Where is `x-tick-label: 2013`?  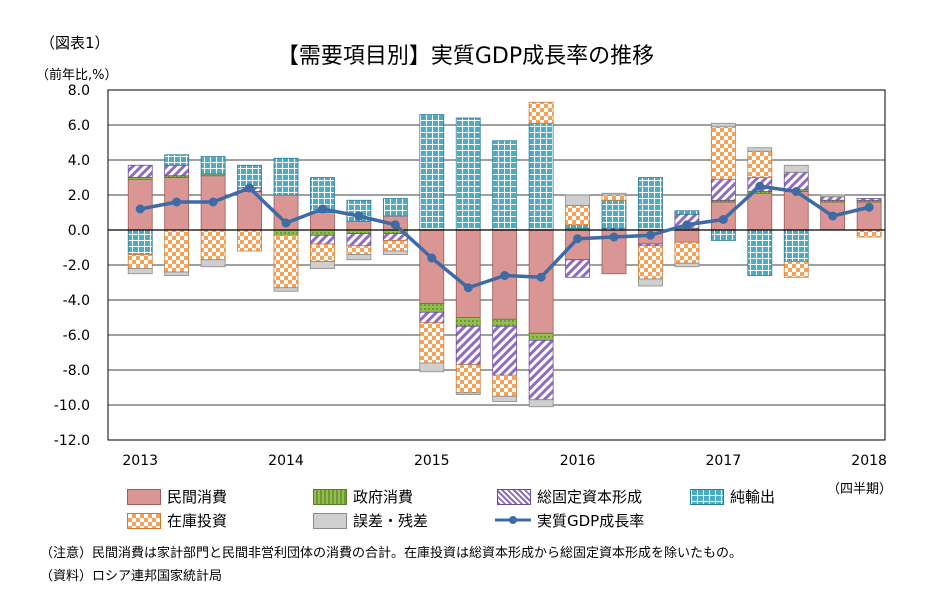 x-tick-label: 2013 is located at coordinates (140, 461).